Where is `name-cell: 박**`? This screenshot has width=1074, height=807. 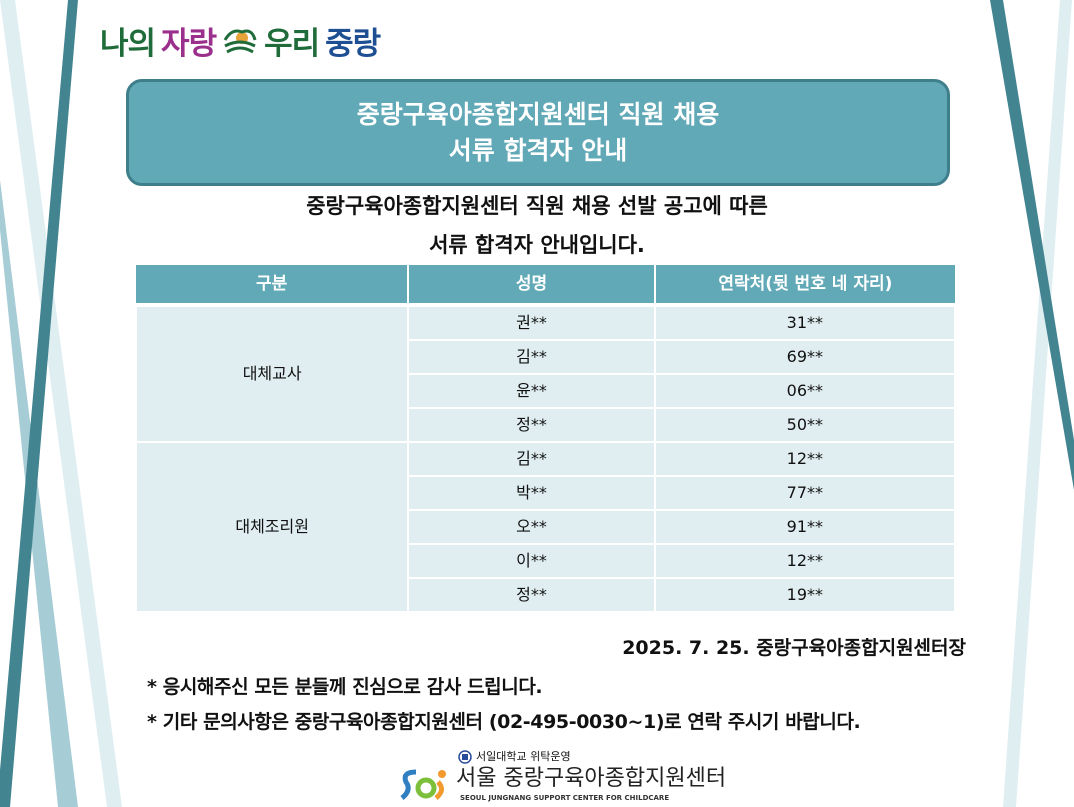 name-cell: 박** is located at coordinates (531, 493).